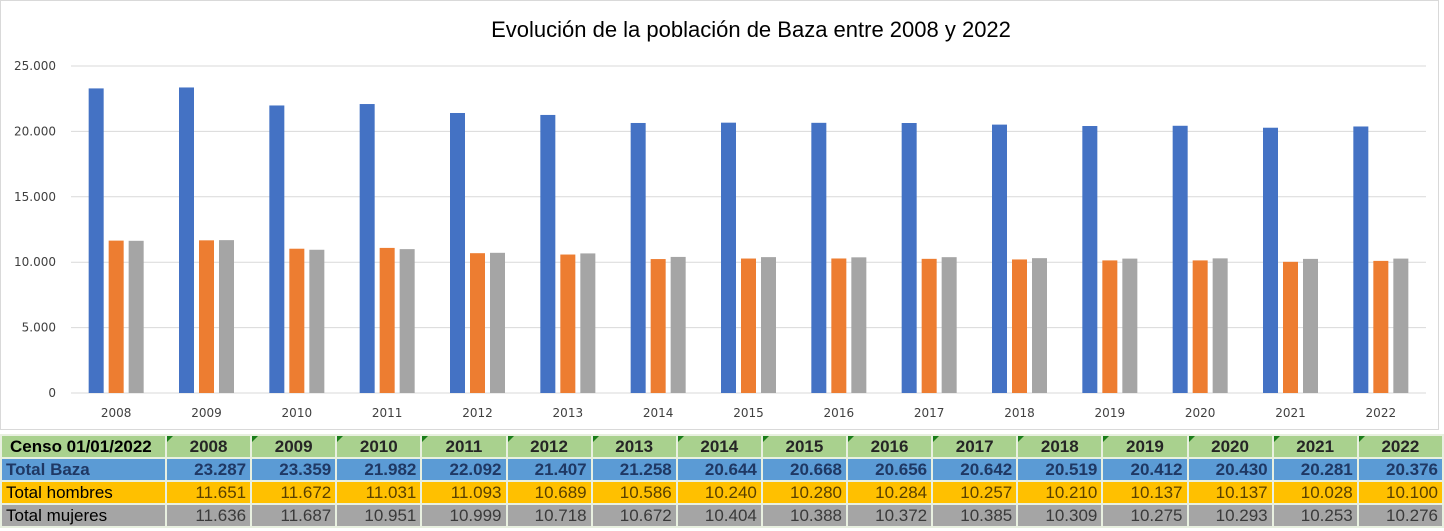 Image resolution: width=1444 pixels, height=531 pixels. What do you see at coordinates (297, 413) in the screenshot?
I see `x-tick-label: 2010` at bounding box center [297, 413].